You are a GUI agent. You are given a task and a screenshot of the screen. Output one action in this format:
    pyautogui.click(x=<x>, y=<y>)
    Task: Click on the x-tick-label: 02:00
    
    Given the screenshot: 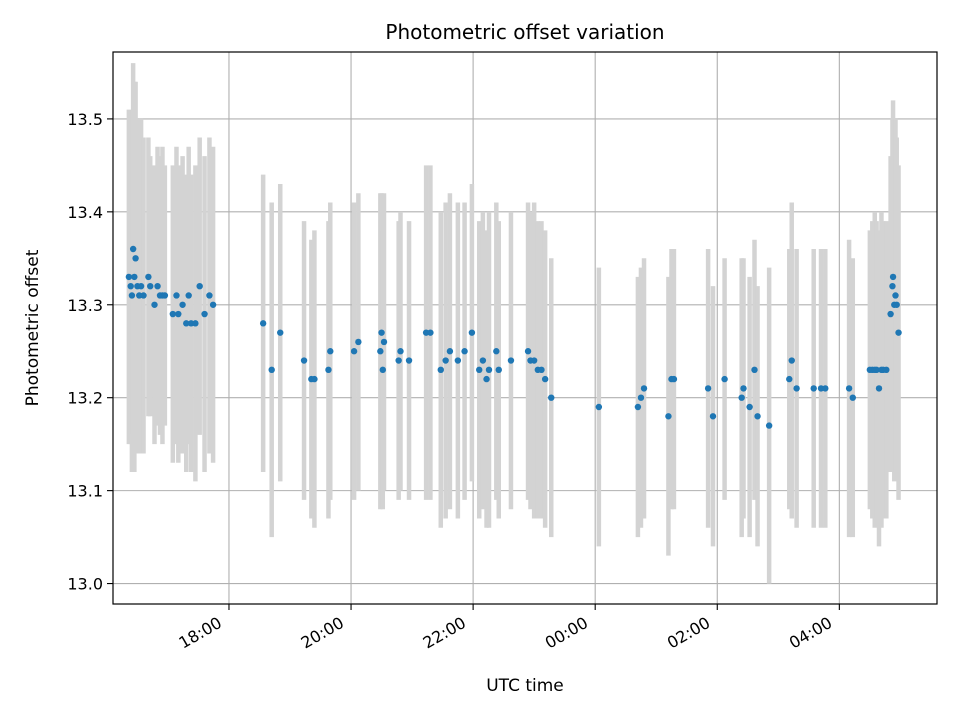 What is the action you would take?
    pyautogui.click(x=688, y=633)
    